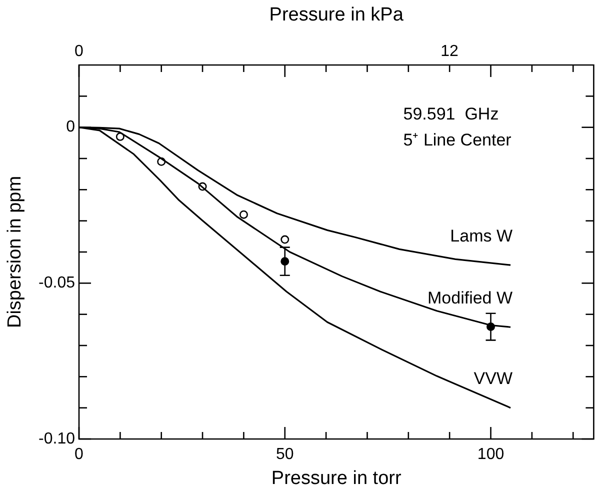  I want to click on annotation: 5⁺ Line Center, so click(457, 140).